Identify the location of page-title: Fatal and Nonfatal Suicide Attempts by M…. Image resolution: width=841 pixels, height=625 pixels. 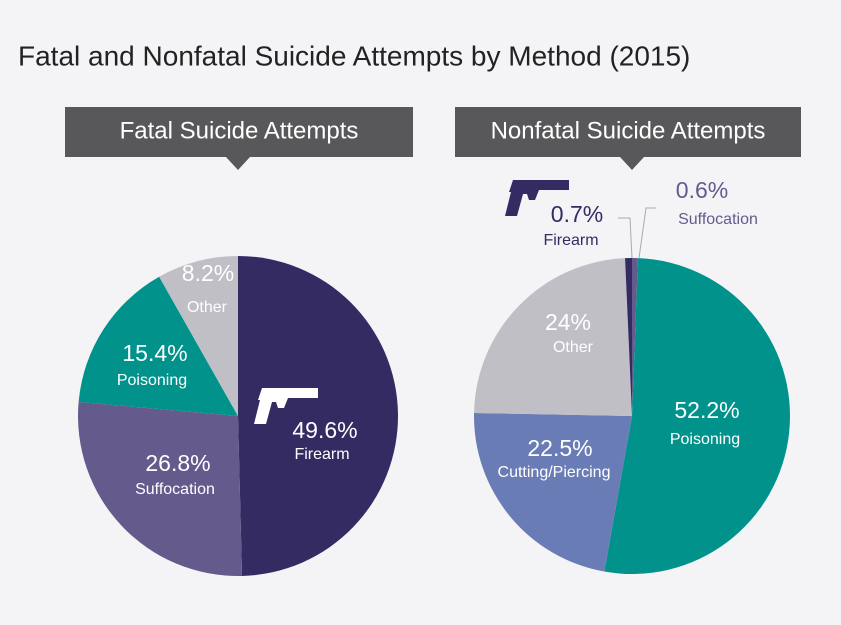
(354, 55).